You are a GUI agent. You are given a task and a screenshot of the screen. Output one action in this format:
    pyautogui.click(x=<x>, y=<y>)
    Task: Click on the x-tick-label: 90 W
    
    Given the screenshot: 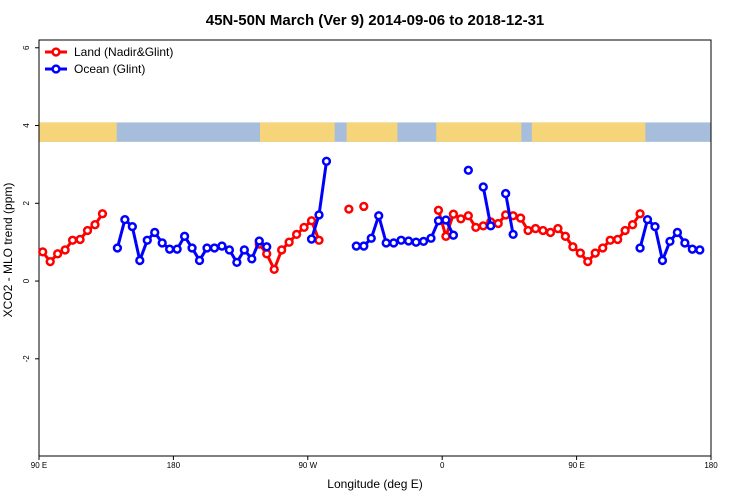 What is the action you would take?
    pyautogui.click(x=307, y=465)
    